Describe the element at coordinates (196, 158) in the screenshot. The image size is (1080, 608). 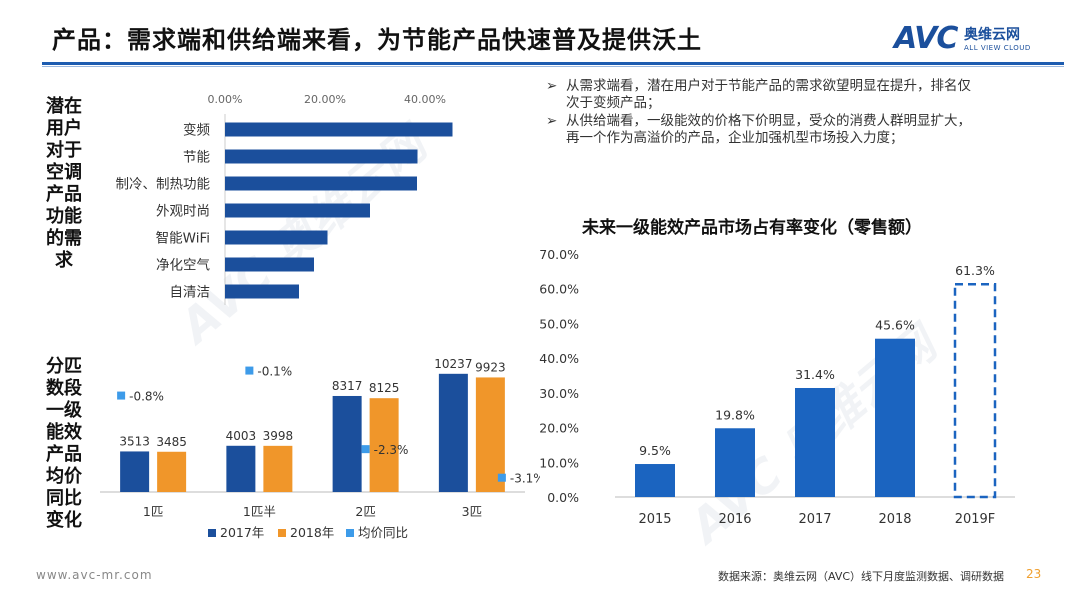
I see `category-label: 节能` at that location.